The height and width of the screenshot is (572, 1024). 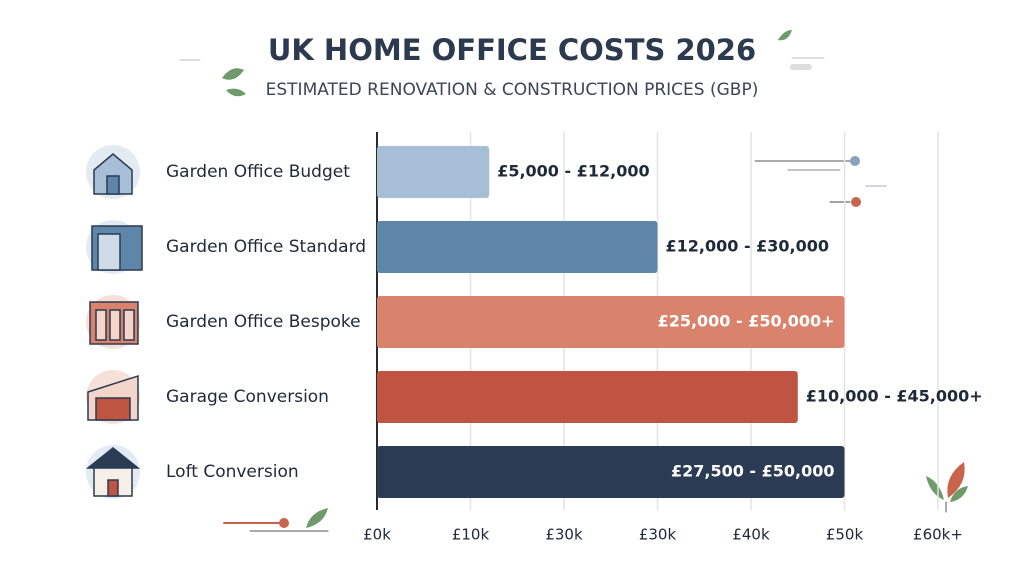 I want to click on chart-title: UK HOME OFFICE COSTS 2026, so click(x=512, y=50).